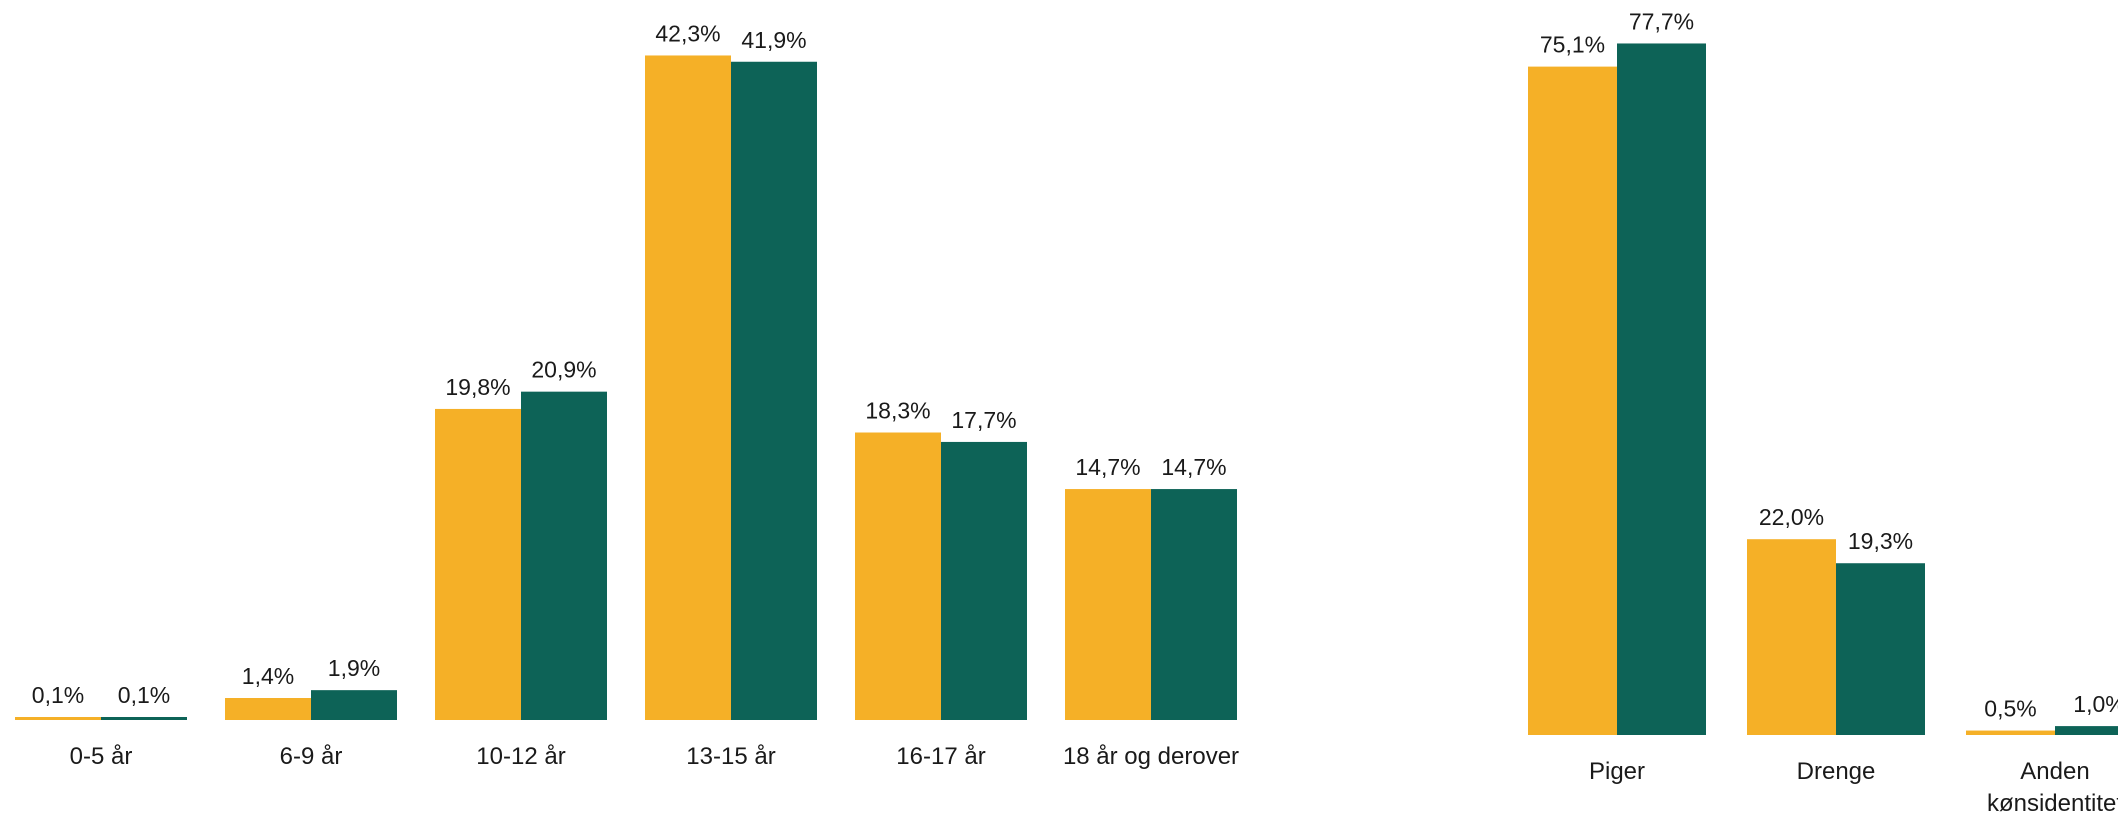 The image size is (2118, 819). I want to click on data-label: 1,9%, so click(354, 668).